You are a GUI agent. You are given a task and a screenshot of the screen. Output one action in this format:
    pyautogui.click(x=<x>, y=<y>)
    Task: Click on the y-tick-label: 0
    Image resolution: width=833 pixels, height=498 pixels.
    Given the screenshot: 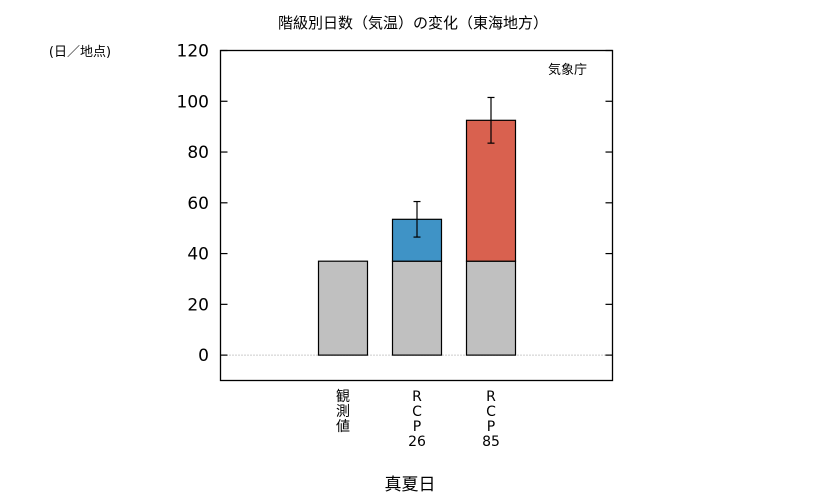 What is the action you would take?
    pyautogui.click(x=203, y=356)
    